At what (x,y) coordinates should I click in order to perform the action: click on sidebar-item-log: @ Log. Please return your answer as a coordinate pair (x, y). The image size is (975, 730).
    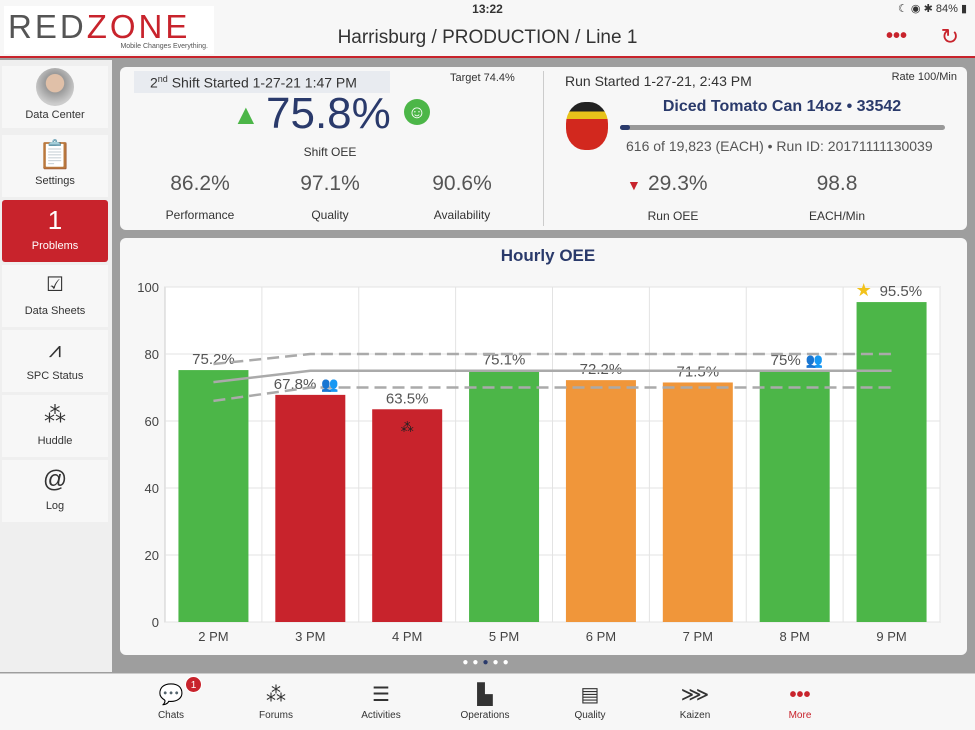
    Looking at the image, I should click on (55, 491).